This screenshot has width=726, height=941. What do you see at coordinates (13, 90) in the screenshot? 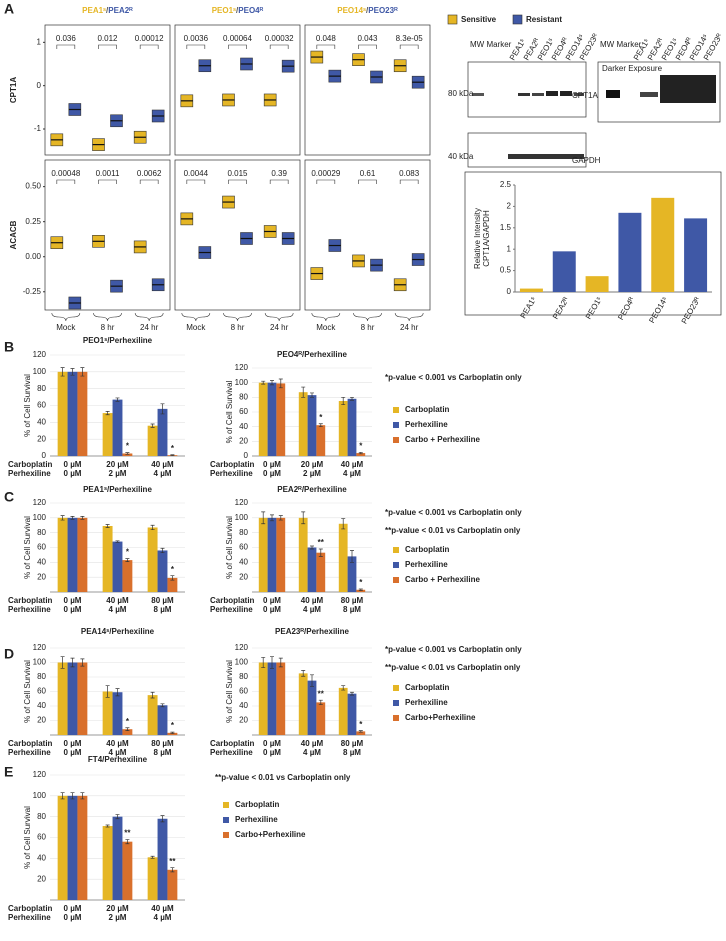
I see `row-label: CPT1A` at bounding box center [13, 90].